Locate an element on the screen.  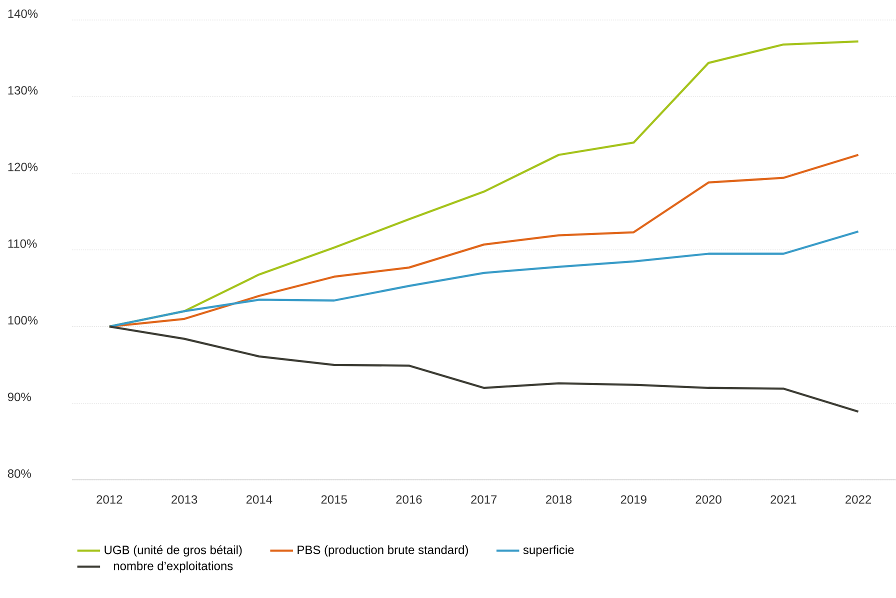
y-tick-label: 110% is located at coordinates (22, 243).